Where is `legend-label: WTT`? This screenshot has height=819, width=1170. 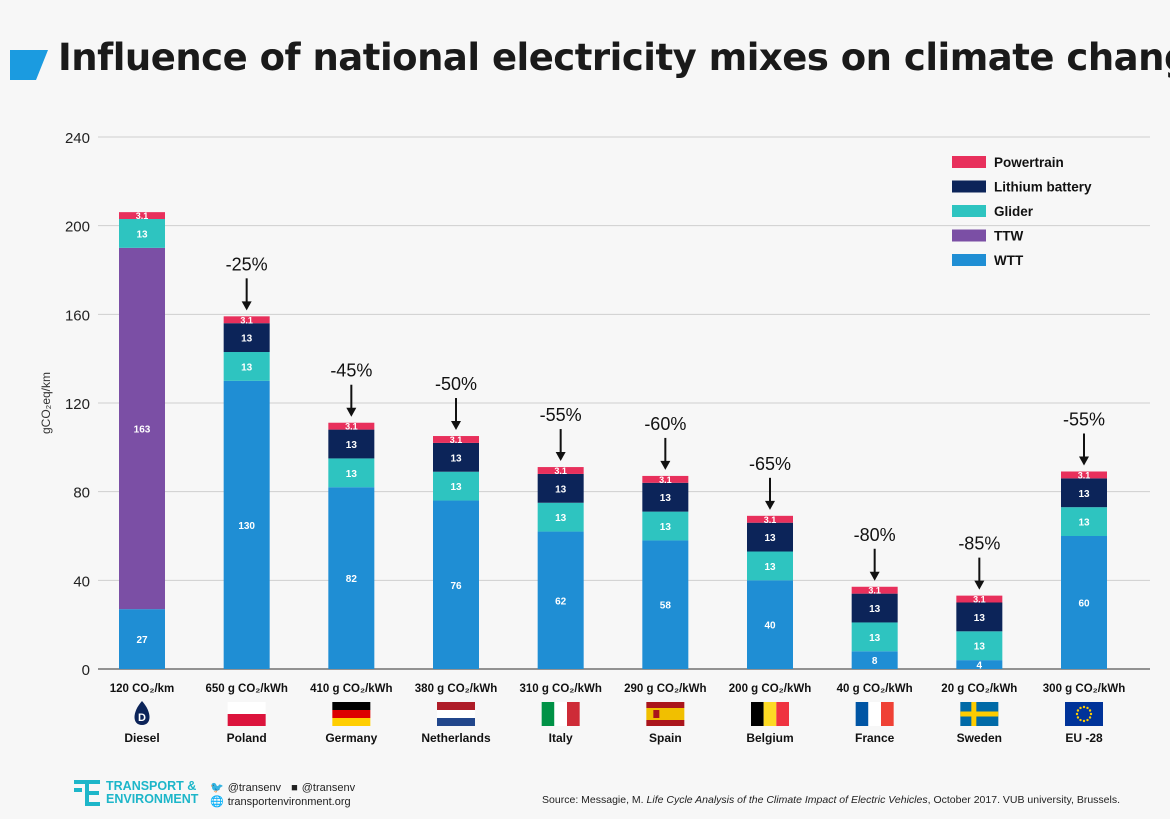
legend-label: WTT is located at coordinates (1009, 260).